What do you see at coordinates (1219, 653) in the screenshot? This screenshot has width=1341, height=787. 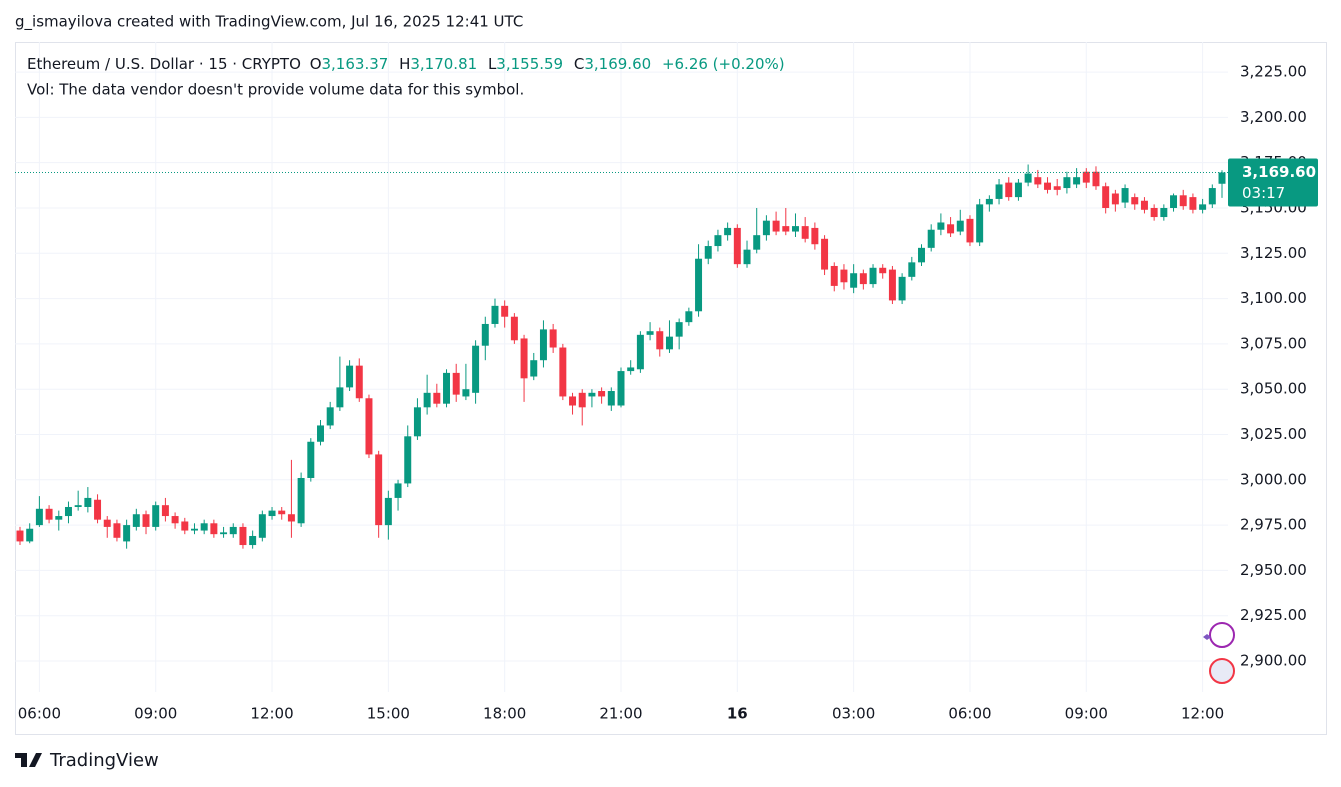 I see `side-icons` at bounding box center [1219, 653].